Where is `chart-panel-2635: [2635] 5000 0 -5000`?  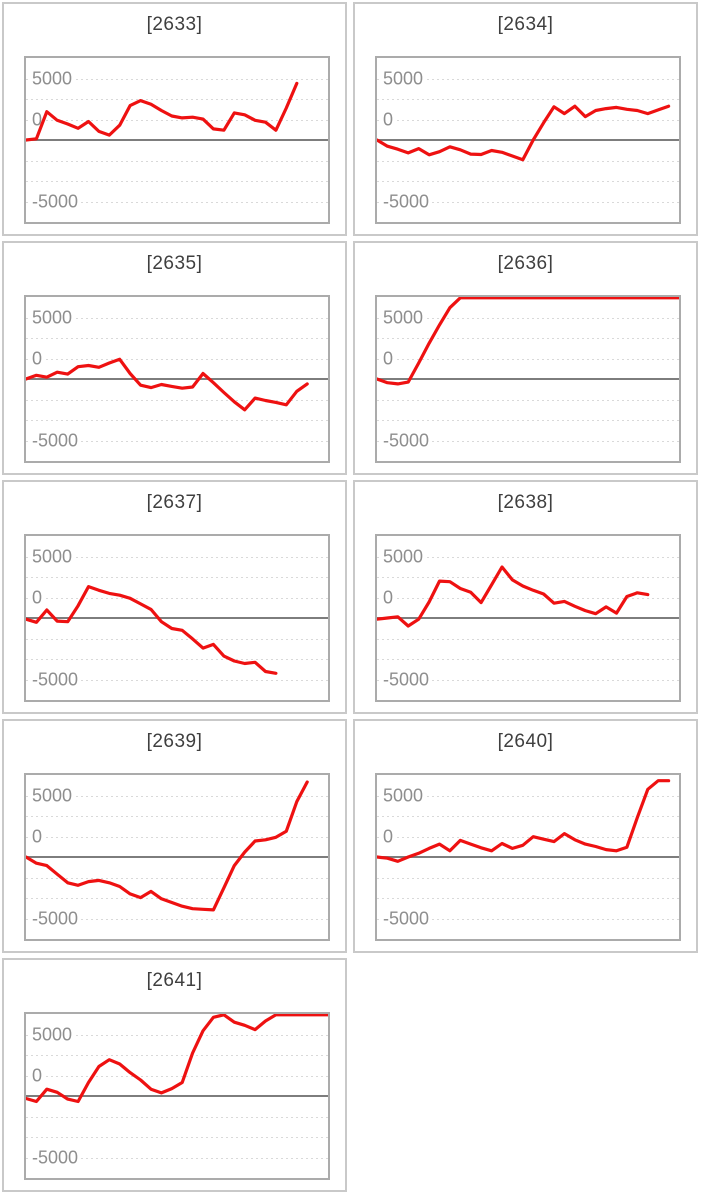 chart-panel-2635: [2635] 5000 0 -5000 is located at coordinates (174, 358).